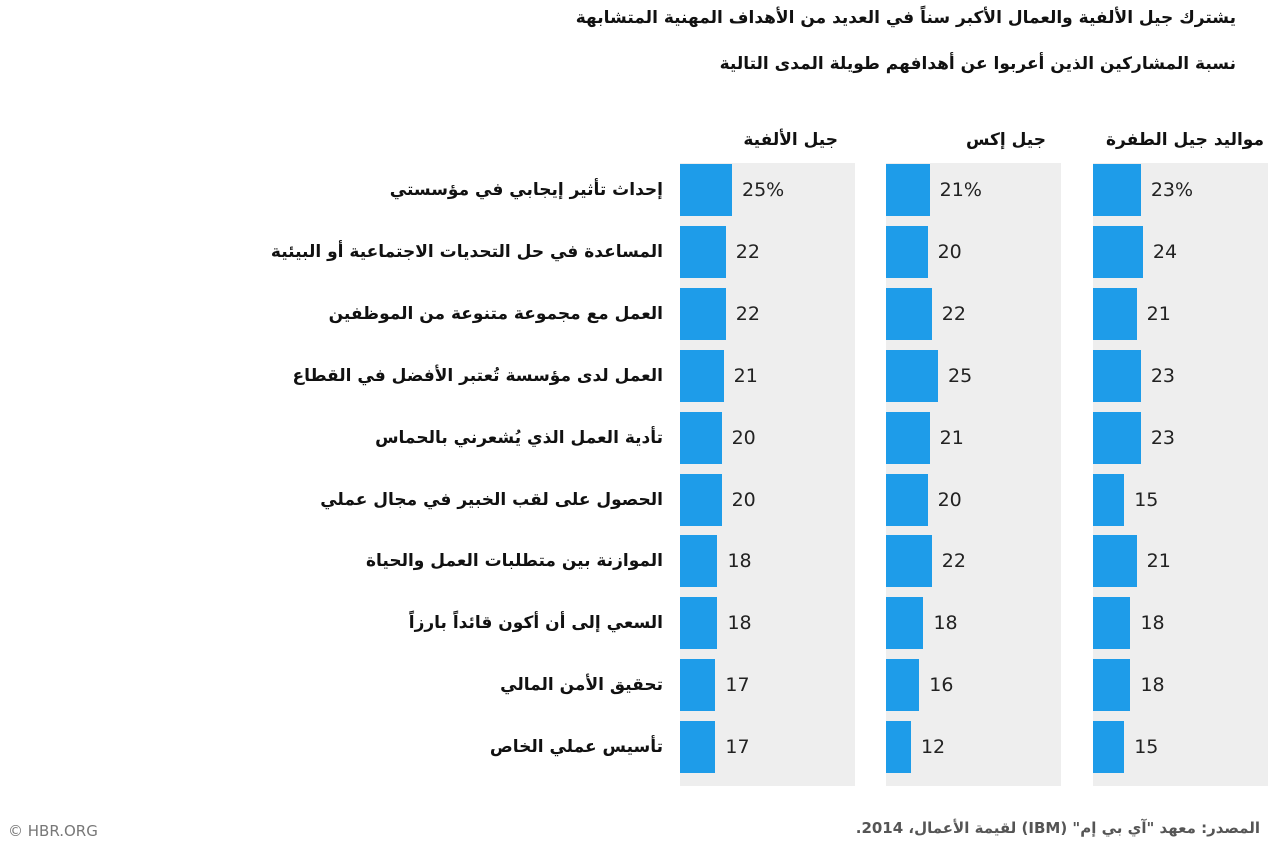  I want to click on value-label-gen-x: 16, so click(941, 685).